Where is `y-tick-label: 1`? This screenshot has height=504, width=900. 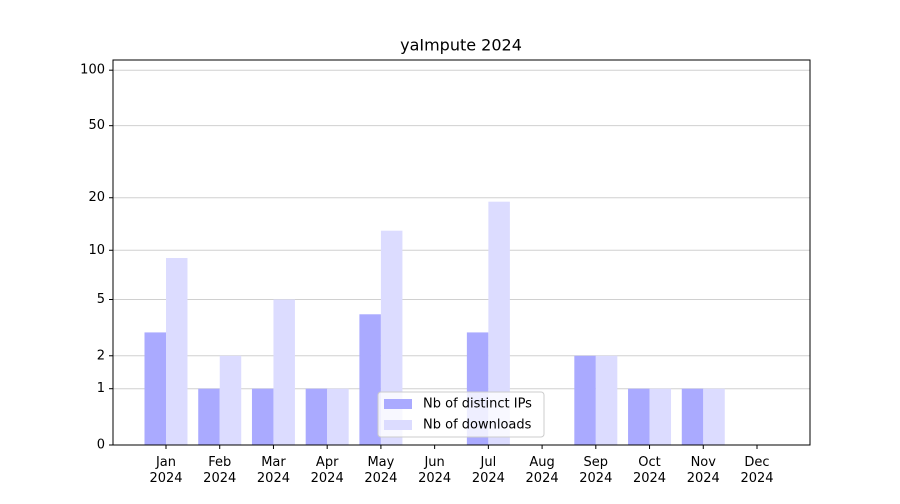 y-tick-label: 1 is located at coordinates (101, 388).